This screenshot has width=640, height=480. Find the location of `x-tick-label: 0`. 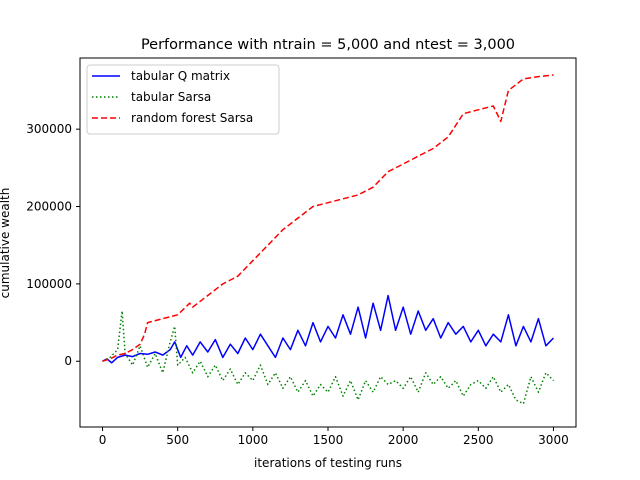

x-tick-label: 0 is located at coordinates (103, 440).